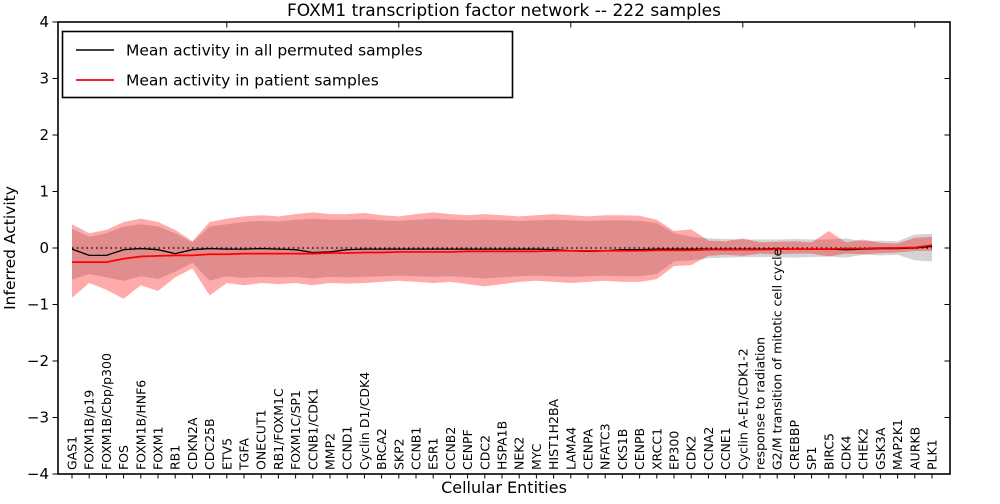 The height and width of the screenshot is (504, 1000). Describe the element at coordinates (140, 425) in the screenshot. I see `x-tick-label: FOXM1B/HNF6` at that location.